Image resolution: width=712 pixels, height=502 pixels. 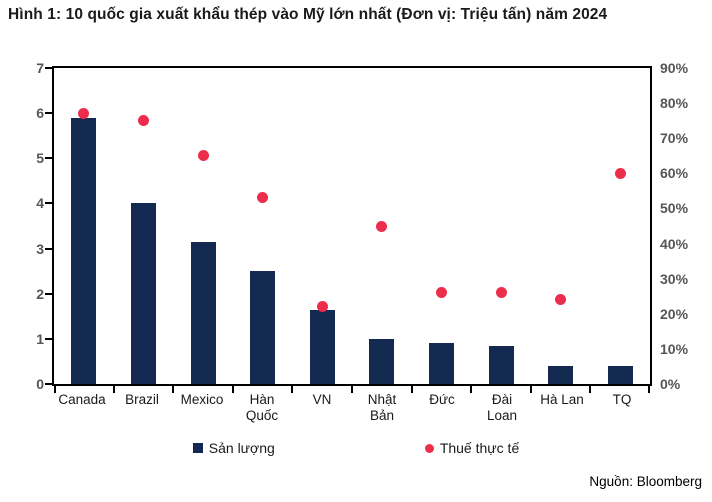 I want to click on source-note: Nguồn: Bloomberg, so click(x=645, y=481).